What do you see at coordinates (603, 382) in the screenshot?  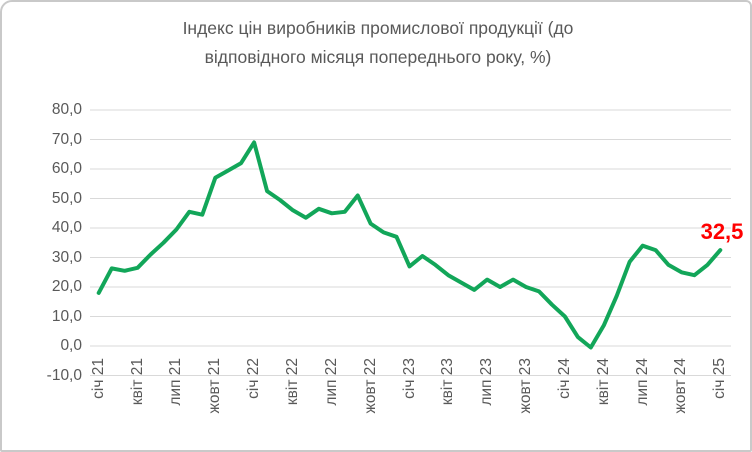 I see `x-tick-label: квіт 24` at bounding box center [603, 382].